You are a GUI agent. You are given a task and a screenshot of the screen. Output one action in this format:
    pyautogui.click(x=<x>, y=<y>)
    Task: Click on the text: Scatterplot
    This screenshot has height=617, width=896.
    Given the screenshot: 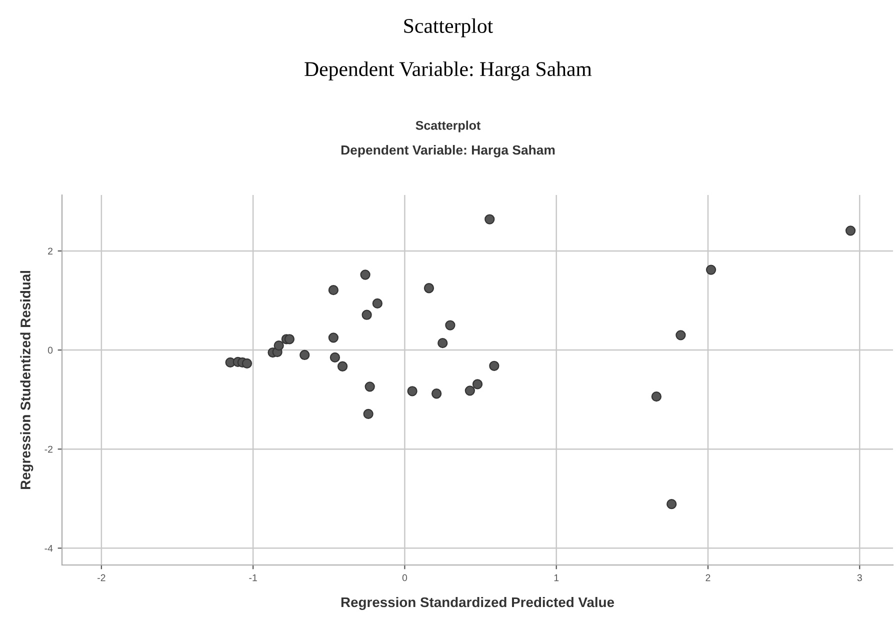 What is the action you would take?
    pyautogui.click(x=449, y=28)
    